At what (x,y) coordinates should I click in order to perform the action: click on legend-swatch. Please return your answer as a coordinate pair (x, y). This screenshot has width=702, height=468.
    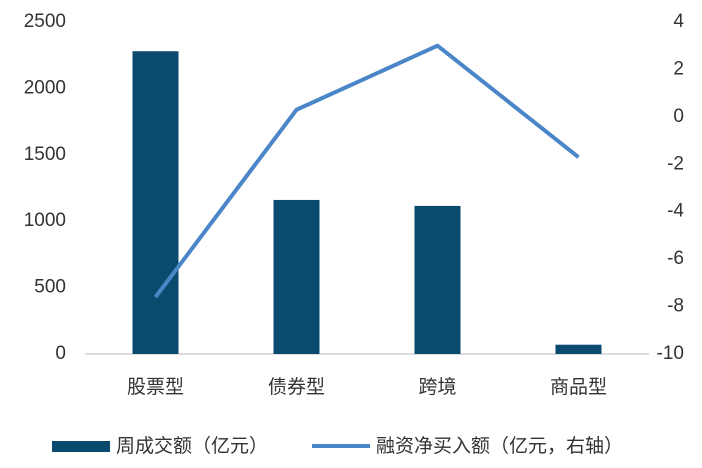
    Looking at the image, I should click on (81, 446).